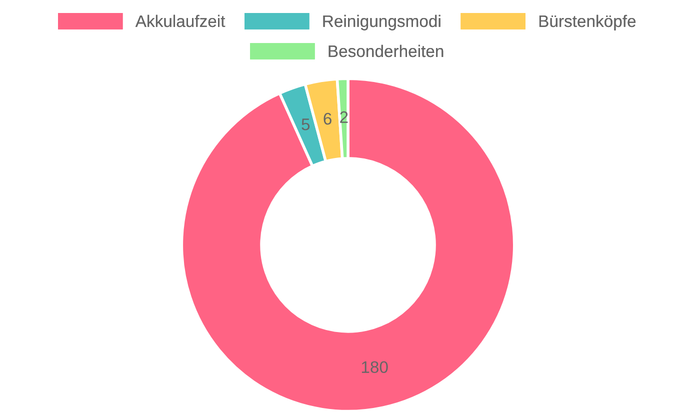  I want to click on legend-label: Akkulaufzeit, so click(180, 21).